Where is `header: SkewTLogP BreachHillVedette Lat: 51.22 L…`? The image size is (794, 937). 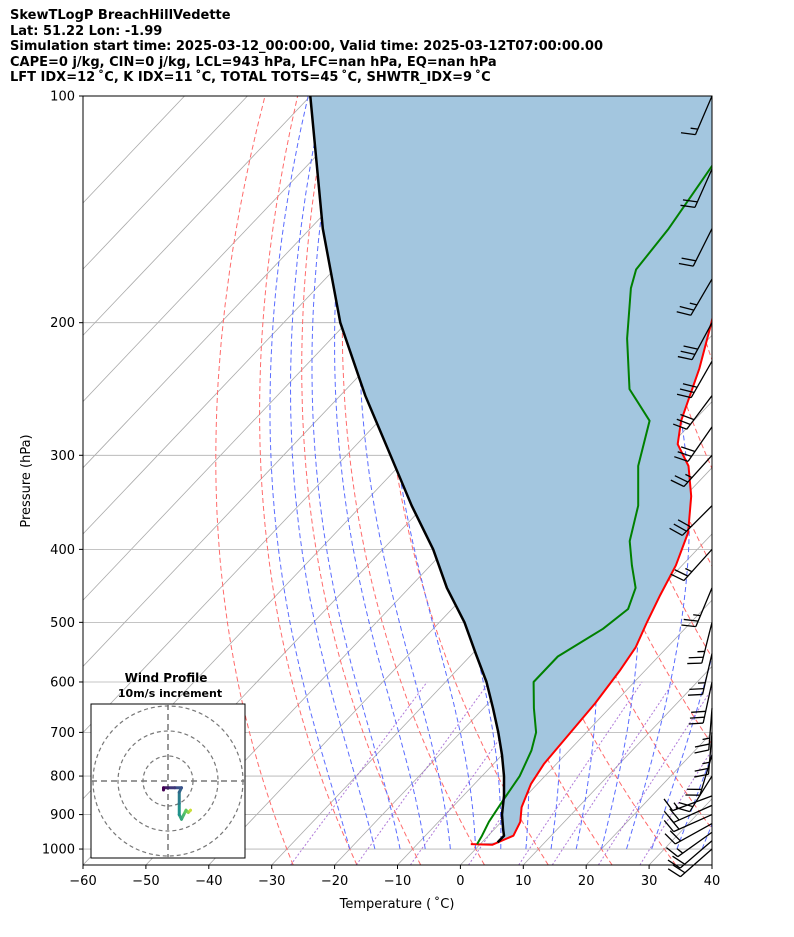
header: SkewTLogP BreachHillVedette Lat: 51.22 L… is located at coordinates (306, 47).